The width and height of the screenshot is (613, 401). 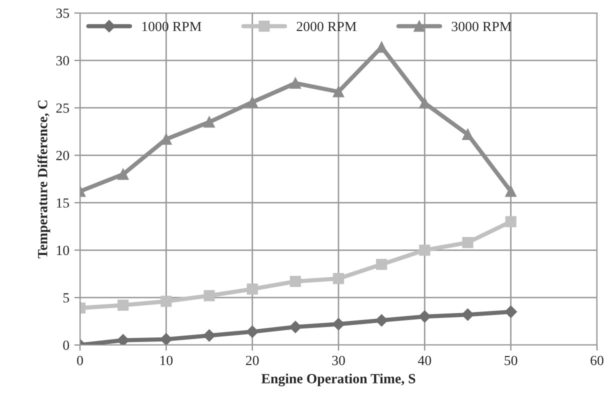 What do you see at coordinates (482, 27) in the screenshot?
I see `legend-label: 3000 RPM` at bounding box center [482, 27].